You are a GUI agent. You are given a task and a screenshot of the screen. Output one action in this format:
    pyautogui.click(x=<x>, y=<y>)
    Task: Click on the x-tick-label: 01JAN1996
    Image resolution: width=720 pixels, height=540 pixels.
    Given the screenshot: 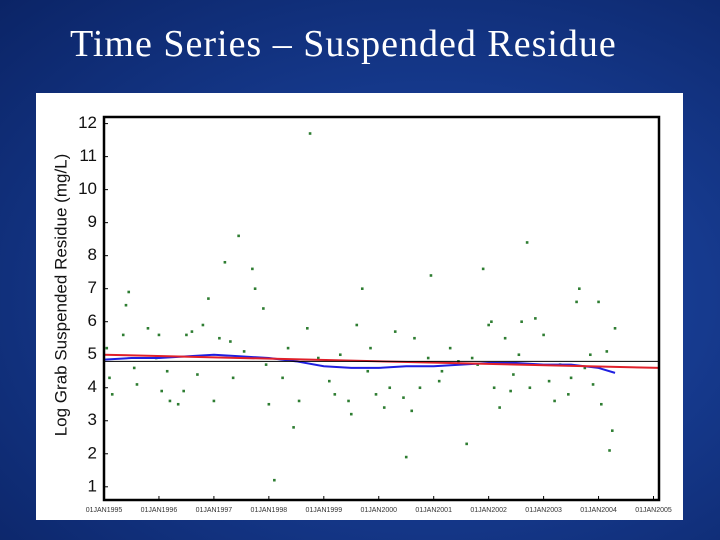 What is the action you would take?
    pyautogui.click(x=159, y=510)
    